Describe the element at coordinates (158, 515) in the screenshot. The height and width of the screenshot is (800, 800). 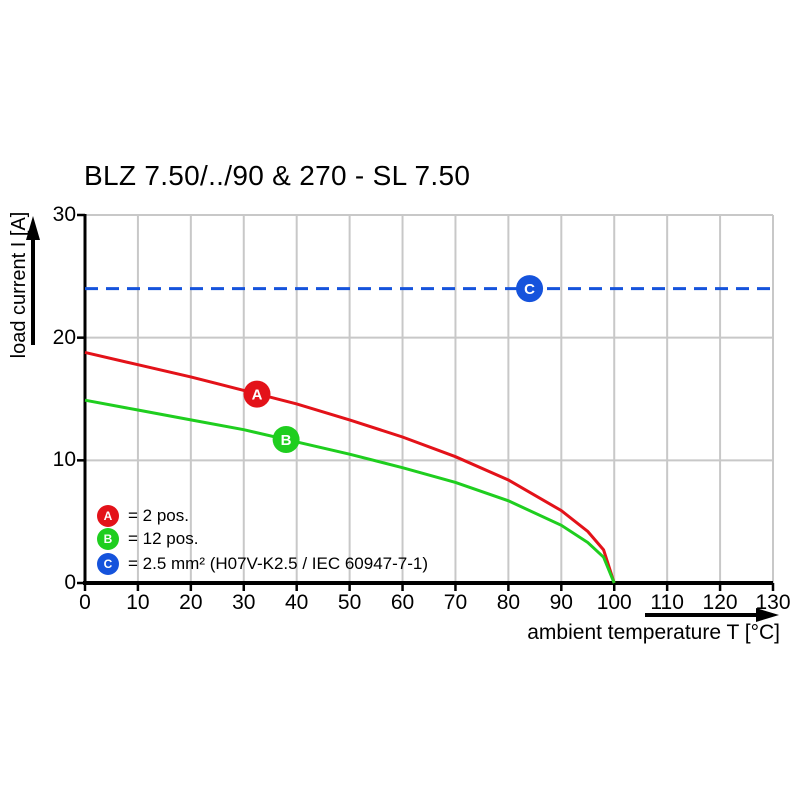
I see `legend-label: = 2 pos.` at that location.